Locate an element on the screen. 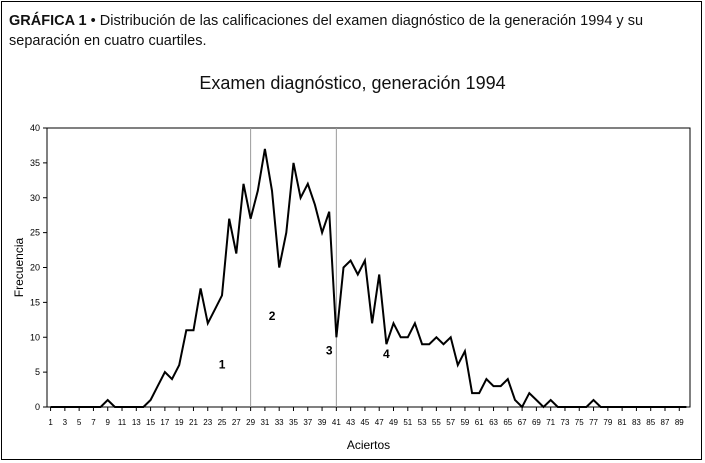 The image size is (705, 463). x-tick-label-67: 67 is located at coordinates (522, 422).